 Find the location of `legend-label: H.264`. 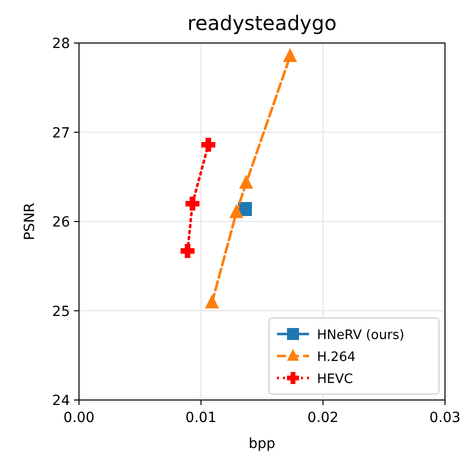

legend-label: H.264 is located at coordinates (336, 357).